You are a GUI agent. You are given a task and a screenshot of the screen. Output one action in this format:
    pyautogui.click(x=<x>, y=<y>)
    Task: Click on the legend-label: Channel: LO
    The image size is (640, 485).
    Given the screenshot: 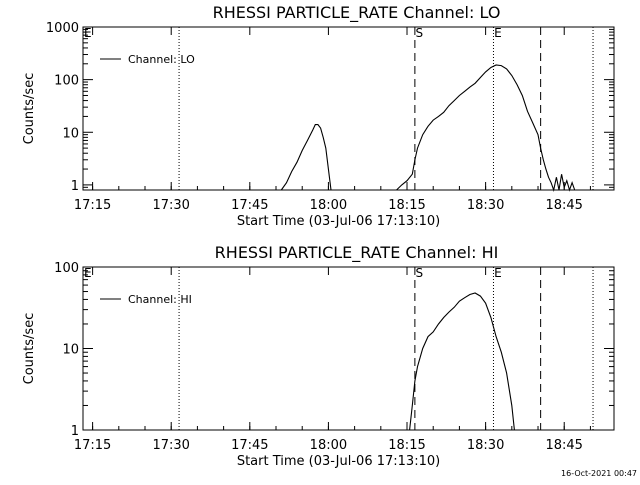 What is the action you would take?
    pyautogui.click(x=161, y=59)
    